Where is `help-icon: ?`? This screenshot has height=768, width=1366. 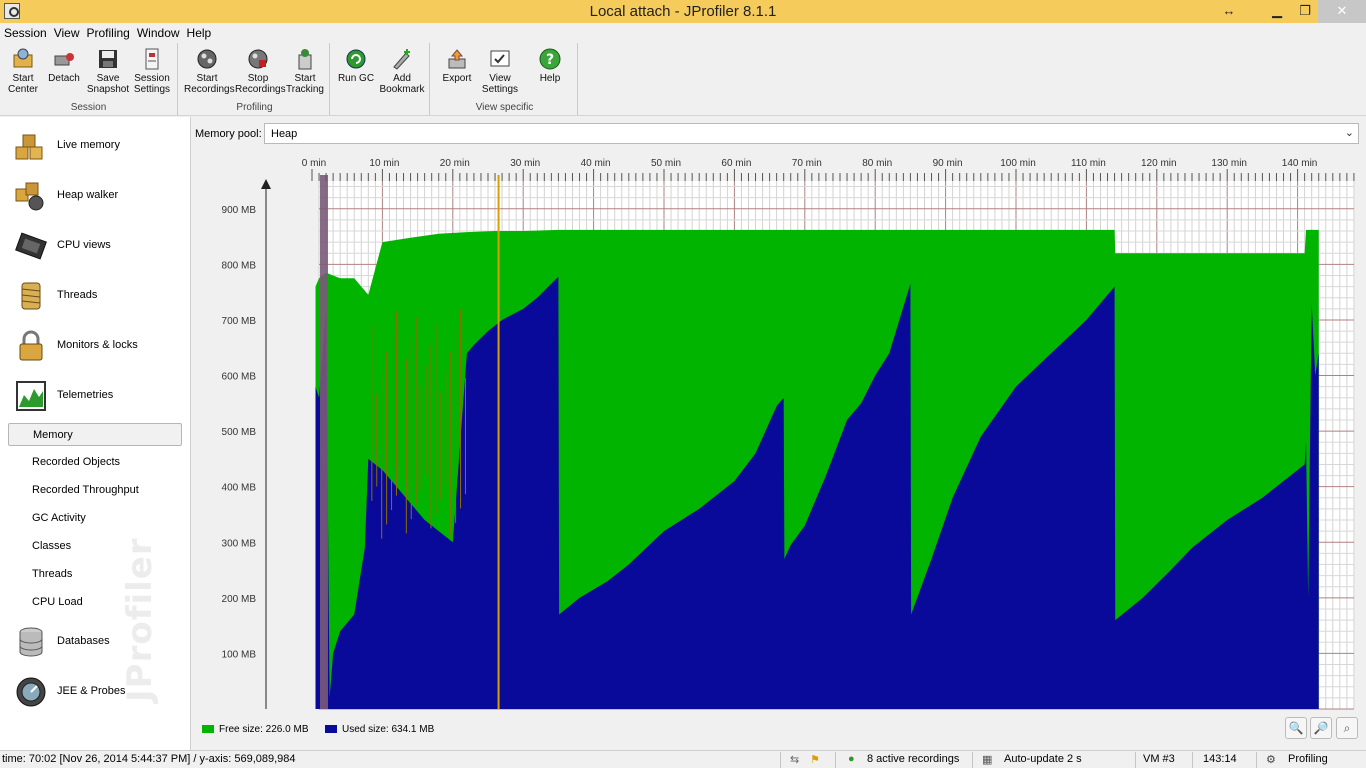 help-icon: ? is located at coordinates (550, 59).